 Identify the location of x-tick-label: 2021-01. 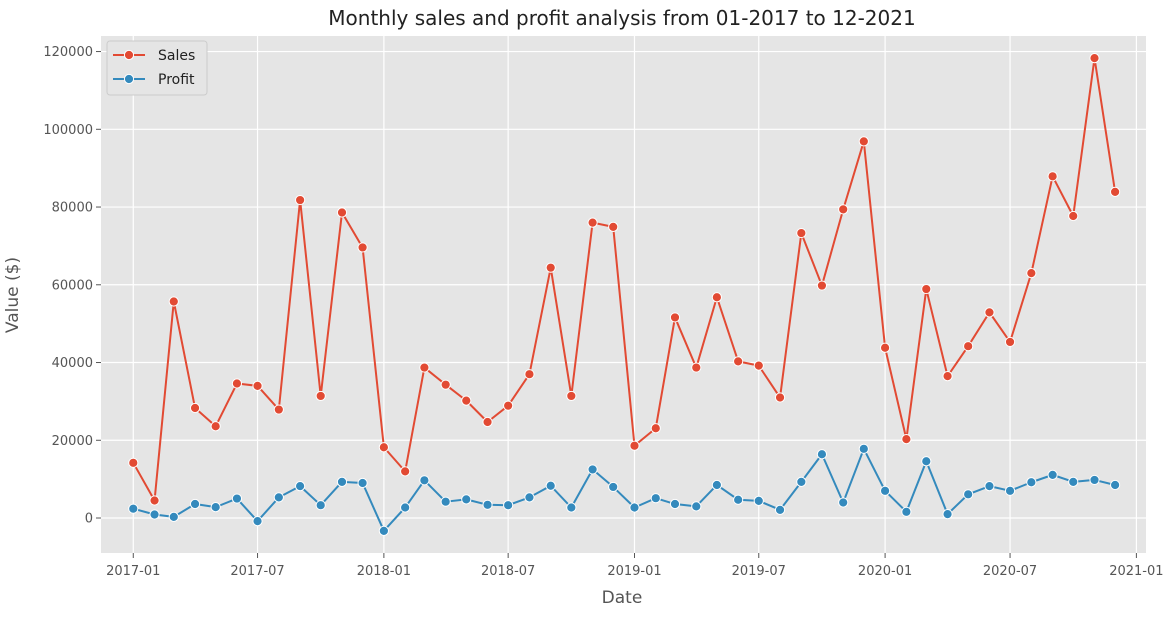
(1136, 571).